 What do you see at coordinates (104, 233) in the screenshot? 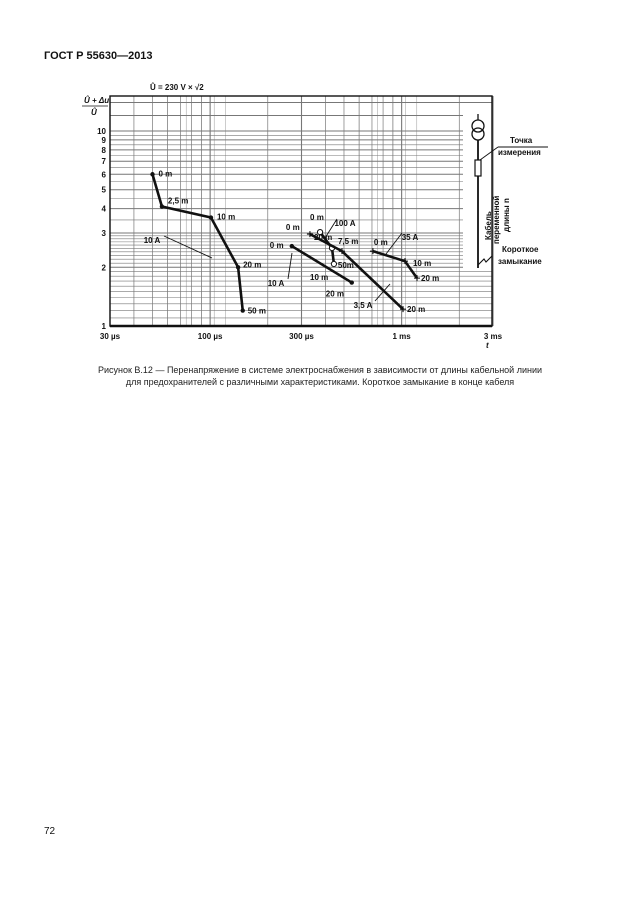
I see `y-tick-label: 3` at bounding box center [104, 233].